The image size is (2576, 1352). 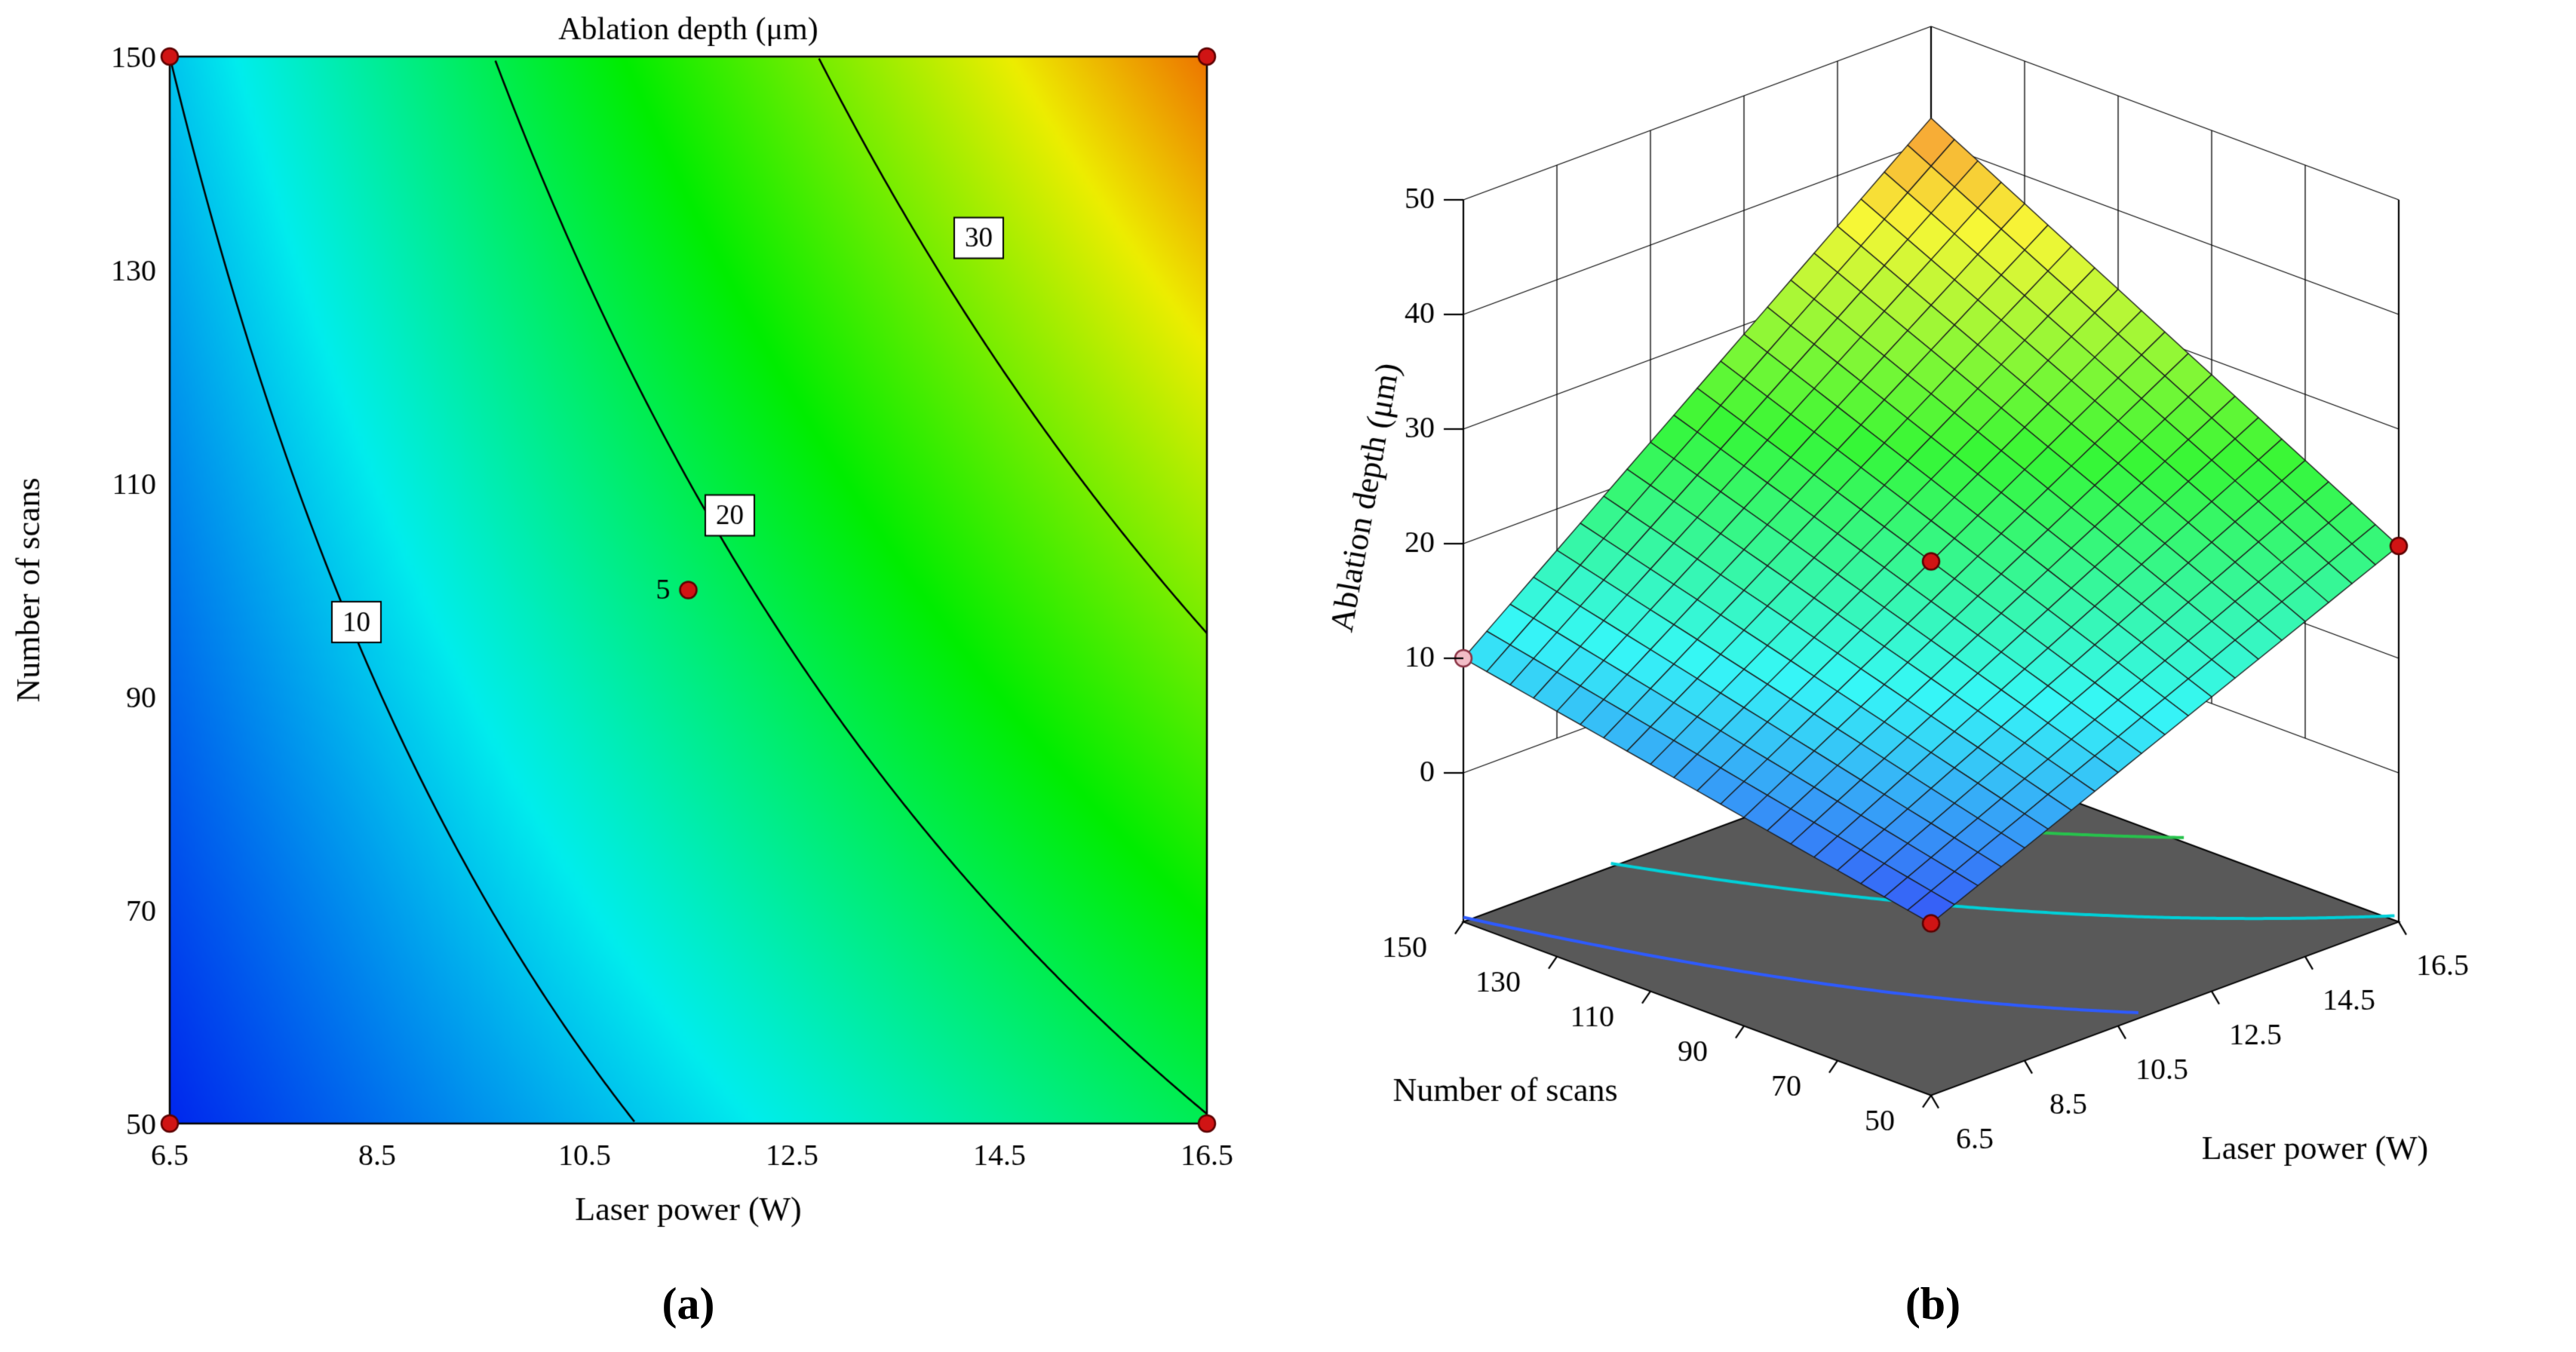 What do you see at coordinates (1933, 1304) in the screenshot?
I see `caption-b: (b)` at bounding box center [1933, 1304].